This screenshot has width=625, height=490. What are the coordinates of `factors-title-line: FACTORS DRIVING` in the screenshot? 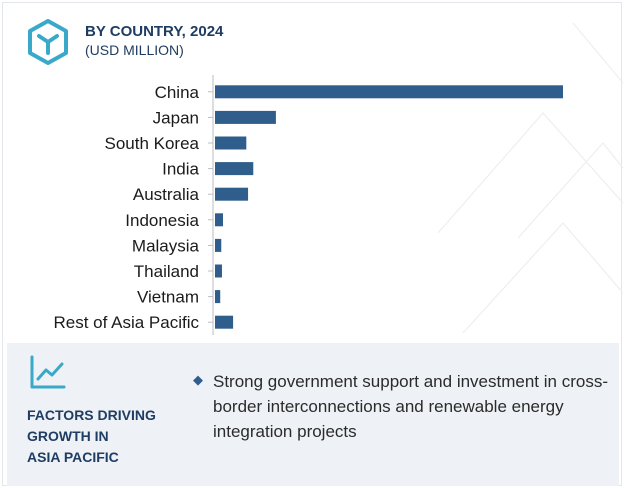 It's located at (91, 415).